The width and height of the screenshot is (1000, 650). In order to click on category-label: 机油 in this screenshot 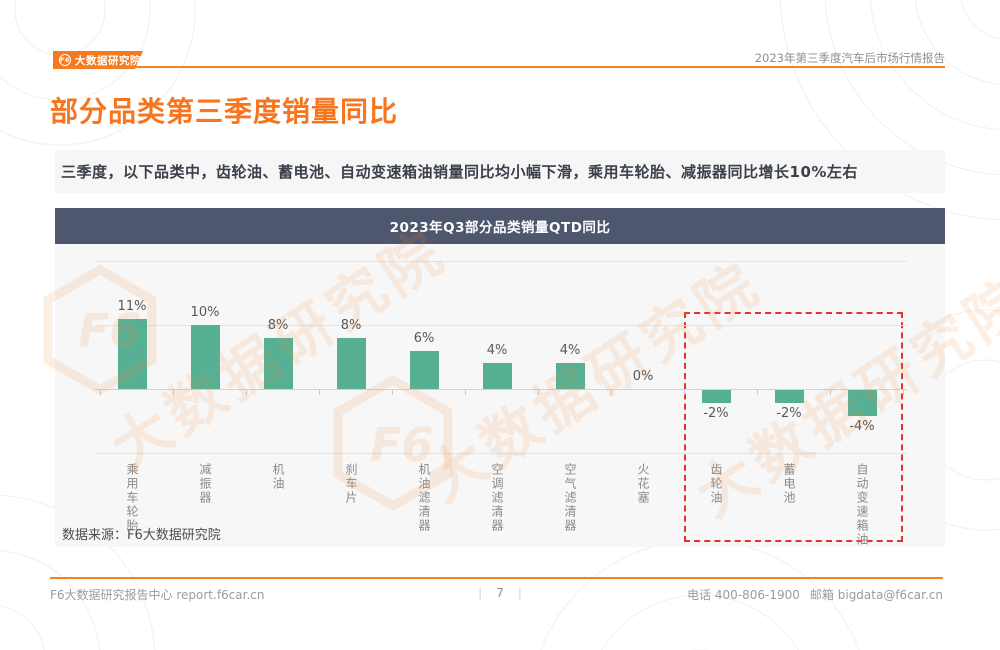, I will do `click(278, 477)`.